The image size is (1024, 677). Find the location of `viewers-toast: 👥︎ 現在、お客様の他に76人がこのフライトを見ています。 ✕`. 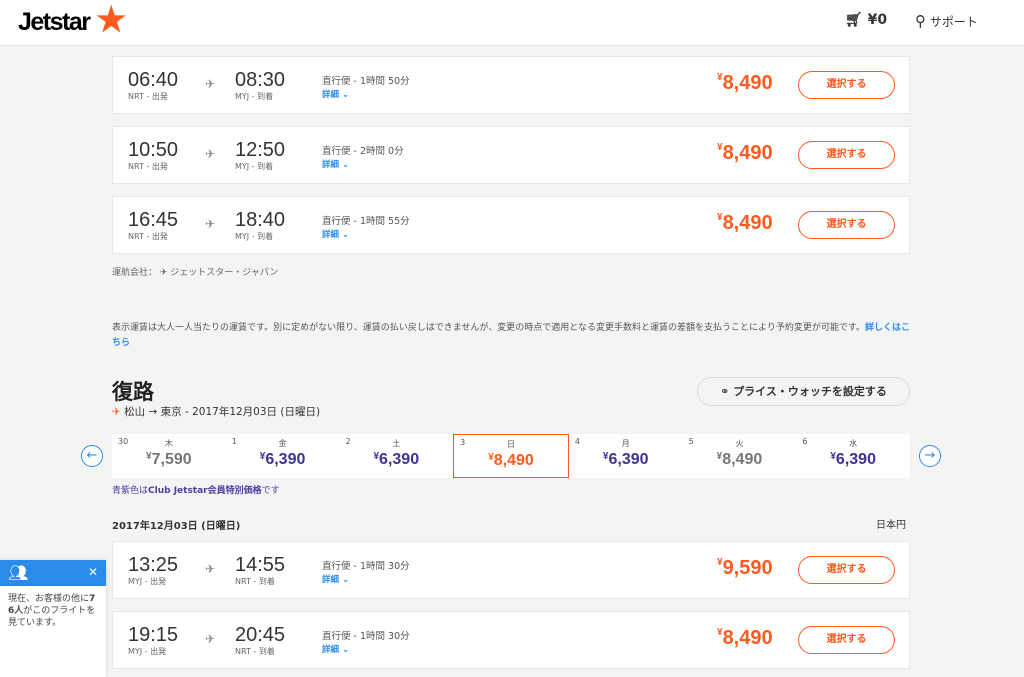

viewers-toast: 👥︎ 現在、お客様の他に76人がこのフライトを見ています。 ✕ is located at coordinates (53, 618).